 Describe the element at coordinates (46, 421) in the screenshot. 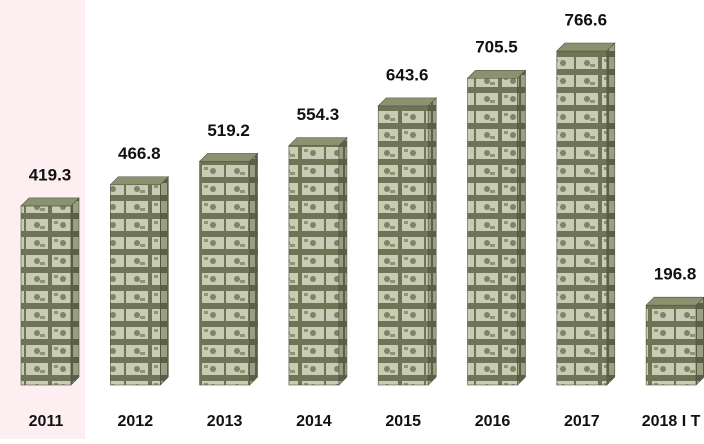

I see `x-tick-label: 2011` at that location.